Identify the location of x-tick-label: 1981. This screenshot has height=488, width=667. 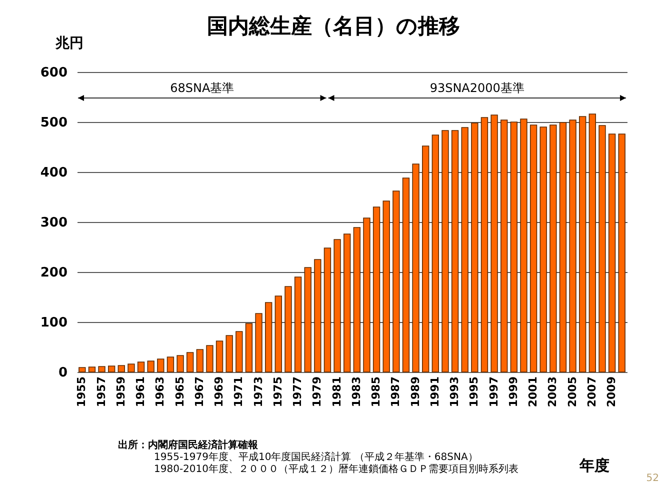
(337, 392).